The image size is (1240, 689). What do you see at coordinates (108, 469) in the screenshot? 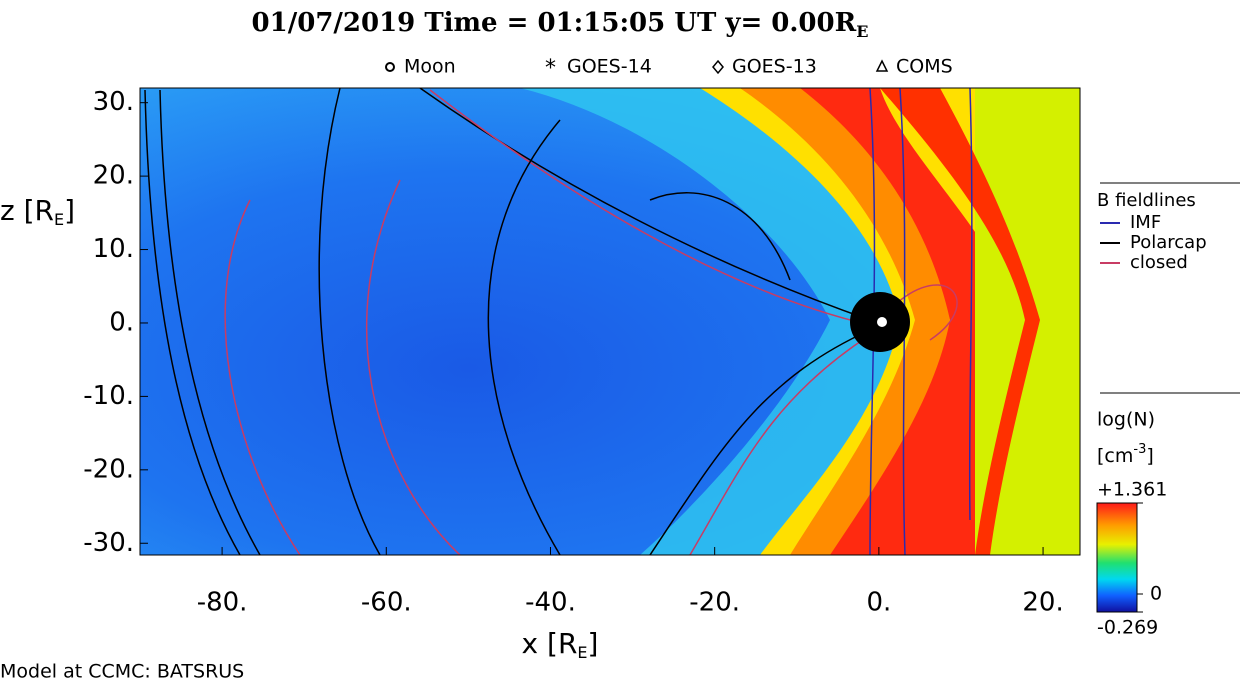
I see `y-tick-label: -20.` at bounding box center [108, 469].